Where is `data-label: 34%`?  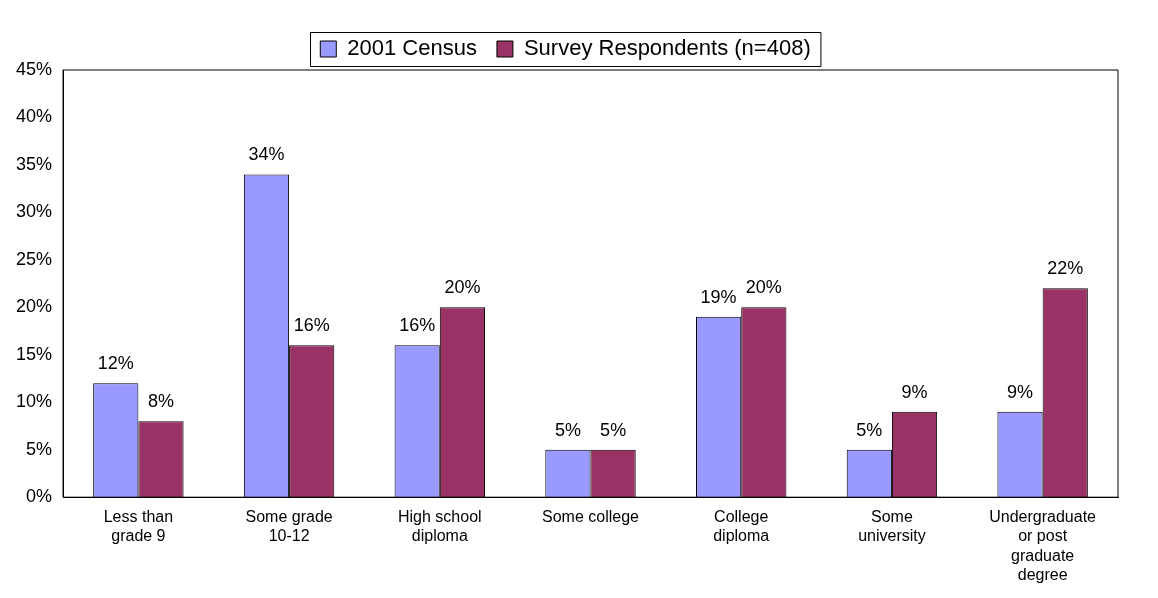 data-label: 34% is located at coordinates (266, 154).